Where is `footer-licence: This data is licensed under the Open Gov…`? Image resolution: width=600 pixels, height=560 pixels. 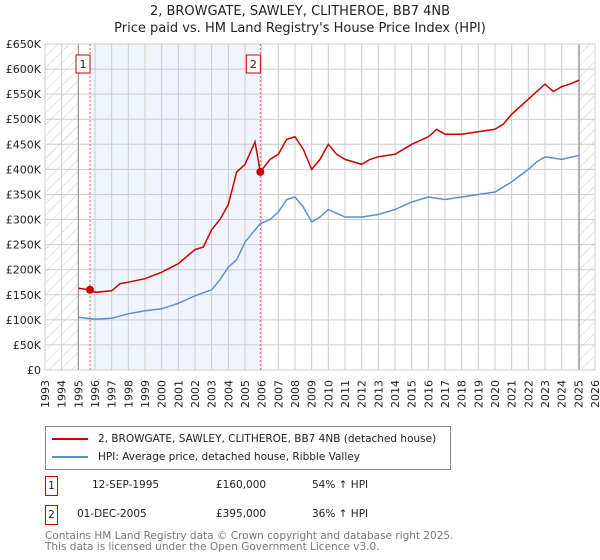 footer-licence: This data is licensed under the Open Gov… is located at coordinates (212, 547).